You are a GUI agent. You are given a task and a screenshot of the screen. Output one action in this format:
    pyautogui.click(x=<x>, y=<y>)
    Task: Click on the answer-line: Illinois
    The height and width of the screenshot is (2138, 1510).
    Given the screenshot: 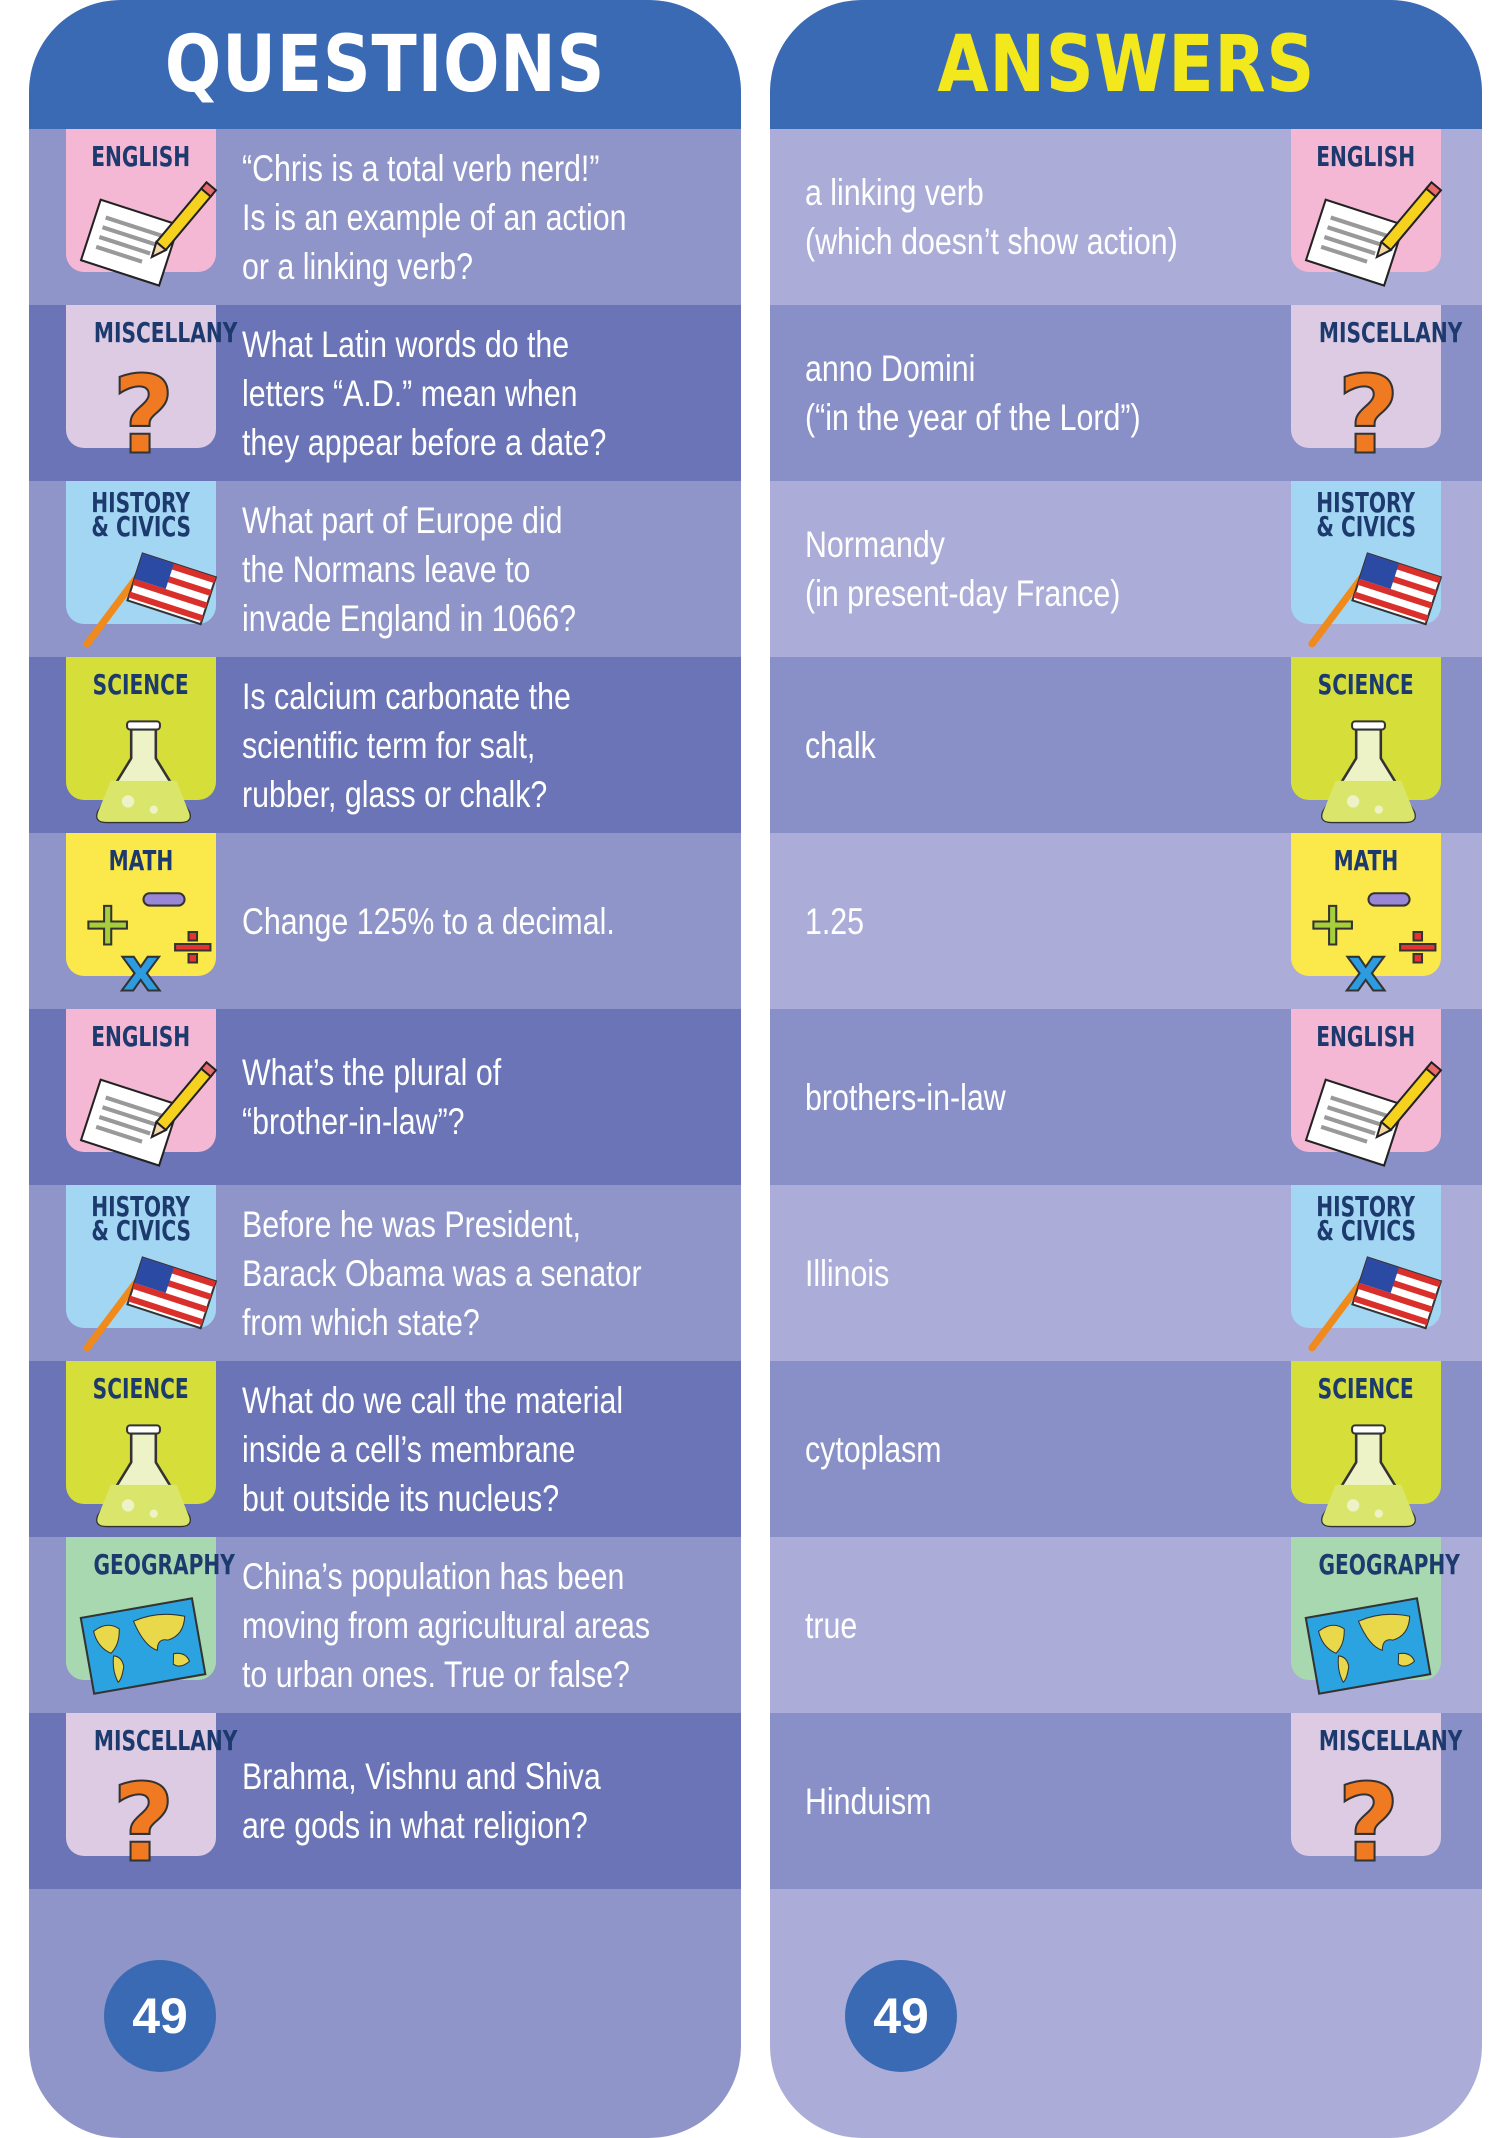 What is the action you would take?
    pyautogui.click(x=847, y=1273)
    